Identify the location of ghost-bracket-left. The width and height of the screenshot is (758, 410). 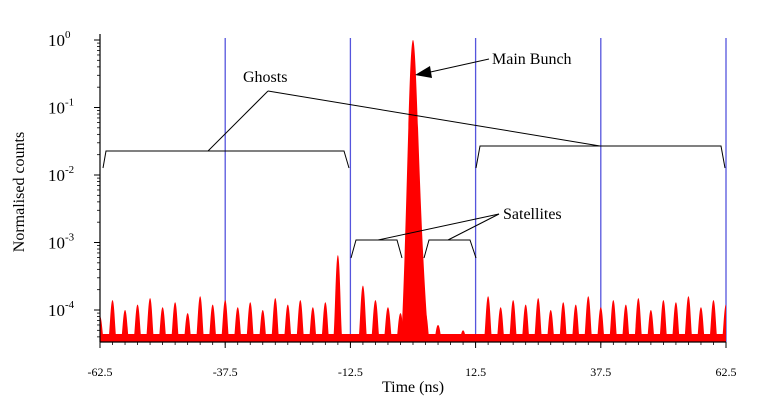
(226, 159).